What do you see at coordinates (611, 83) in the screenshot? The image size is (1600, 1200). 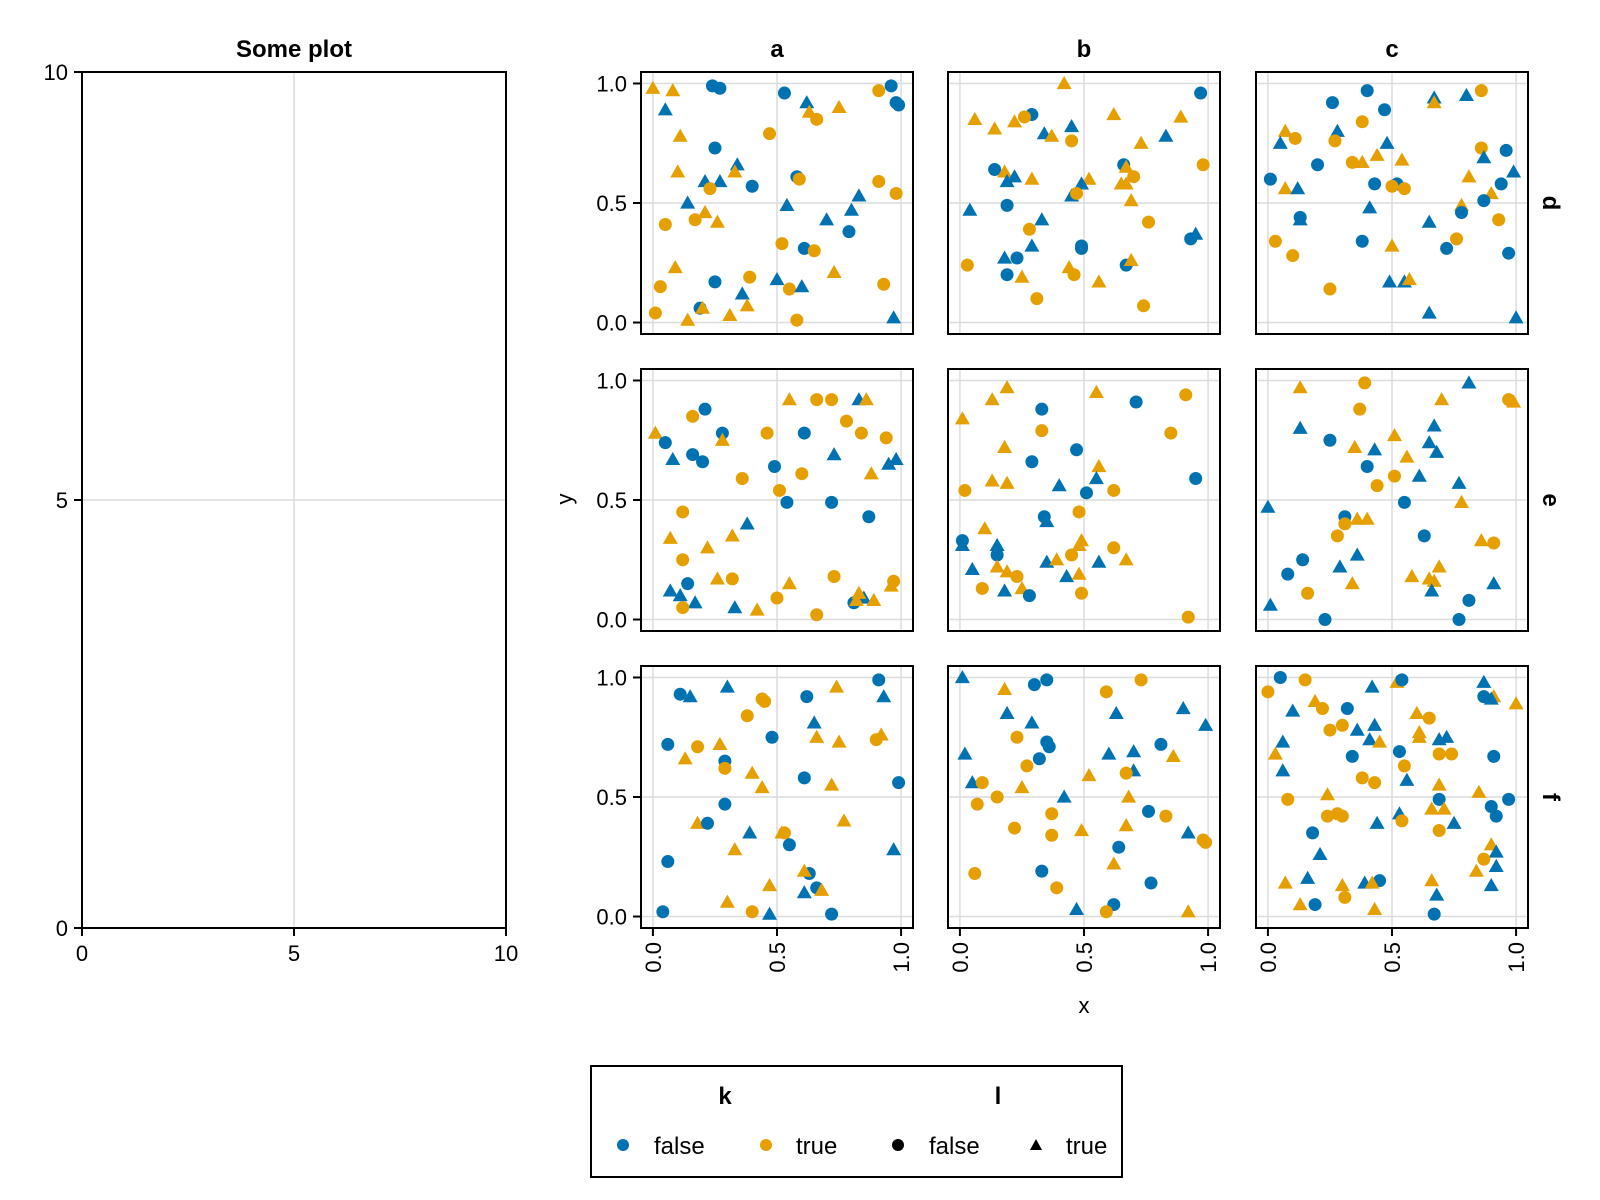 I see `panel-ytick-label: 1.0` at bounding box center [611, 83].